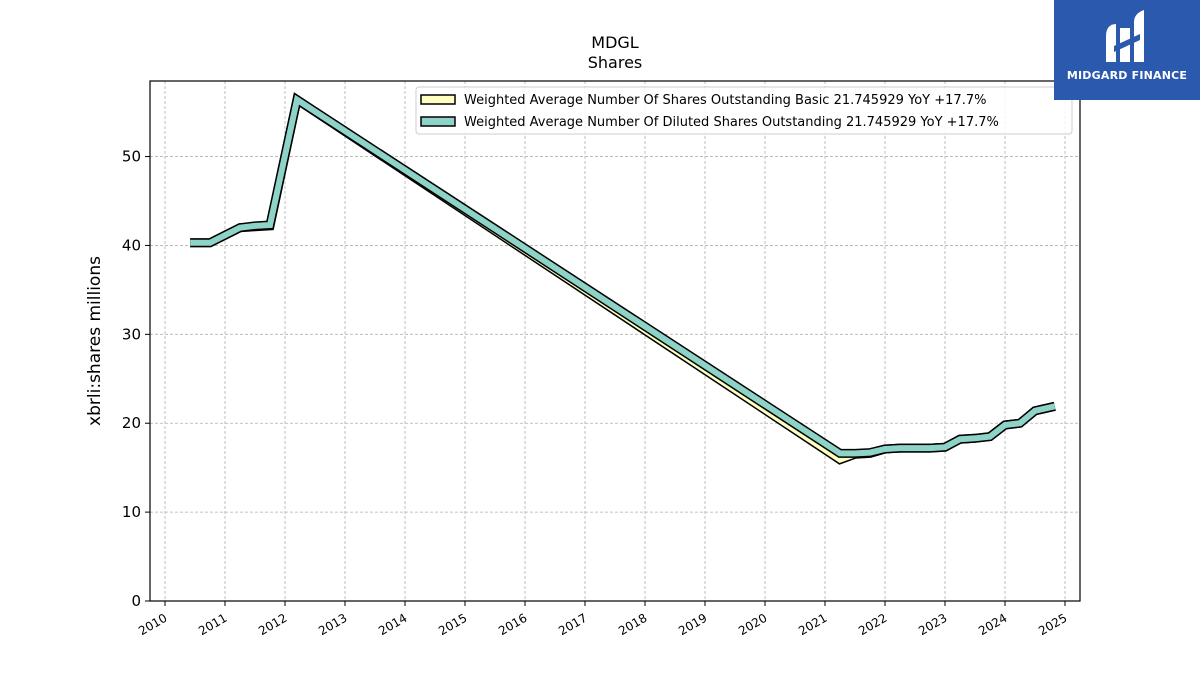  I want to click on legend-swatch-diluted, so click(438, 121).